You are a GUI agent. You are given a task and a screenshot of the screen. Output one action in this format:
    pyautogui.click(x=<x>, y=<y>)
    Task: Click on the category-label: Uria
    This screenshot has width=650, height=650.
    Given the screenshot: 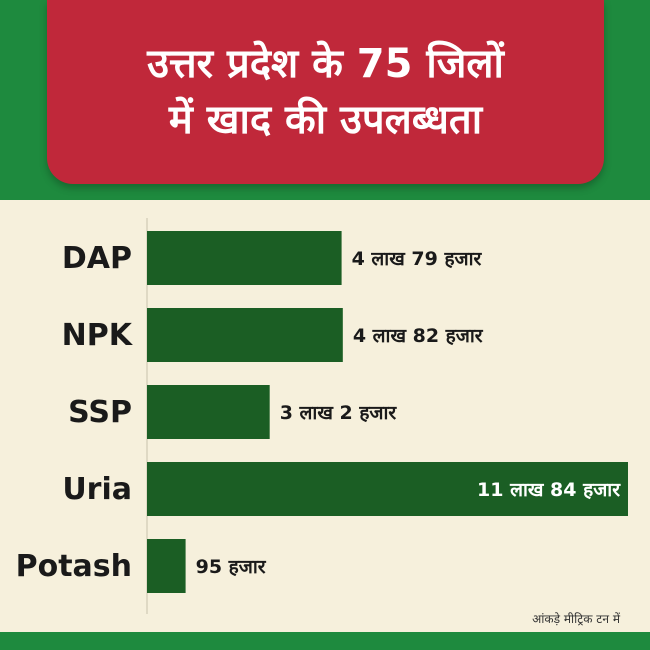 What is the action you would take?
    pyautogui.click(x=97, y=489)
    